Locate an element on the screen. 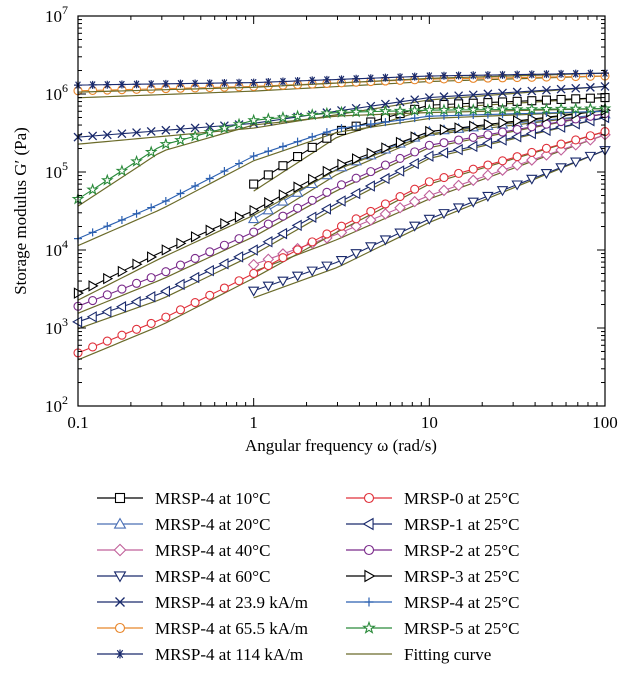 The width and height of the screenshot is (621, 674). legend-item: MRSP-0 at 25°C is located at coordinates (432, 498).